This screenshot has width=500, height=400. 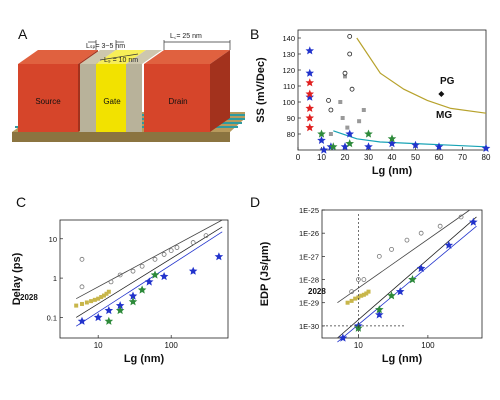 What do you see at coordinates (358, 345) in the screenshot?
I see `x-tick-label: 10` at bounding box center [358, 345].